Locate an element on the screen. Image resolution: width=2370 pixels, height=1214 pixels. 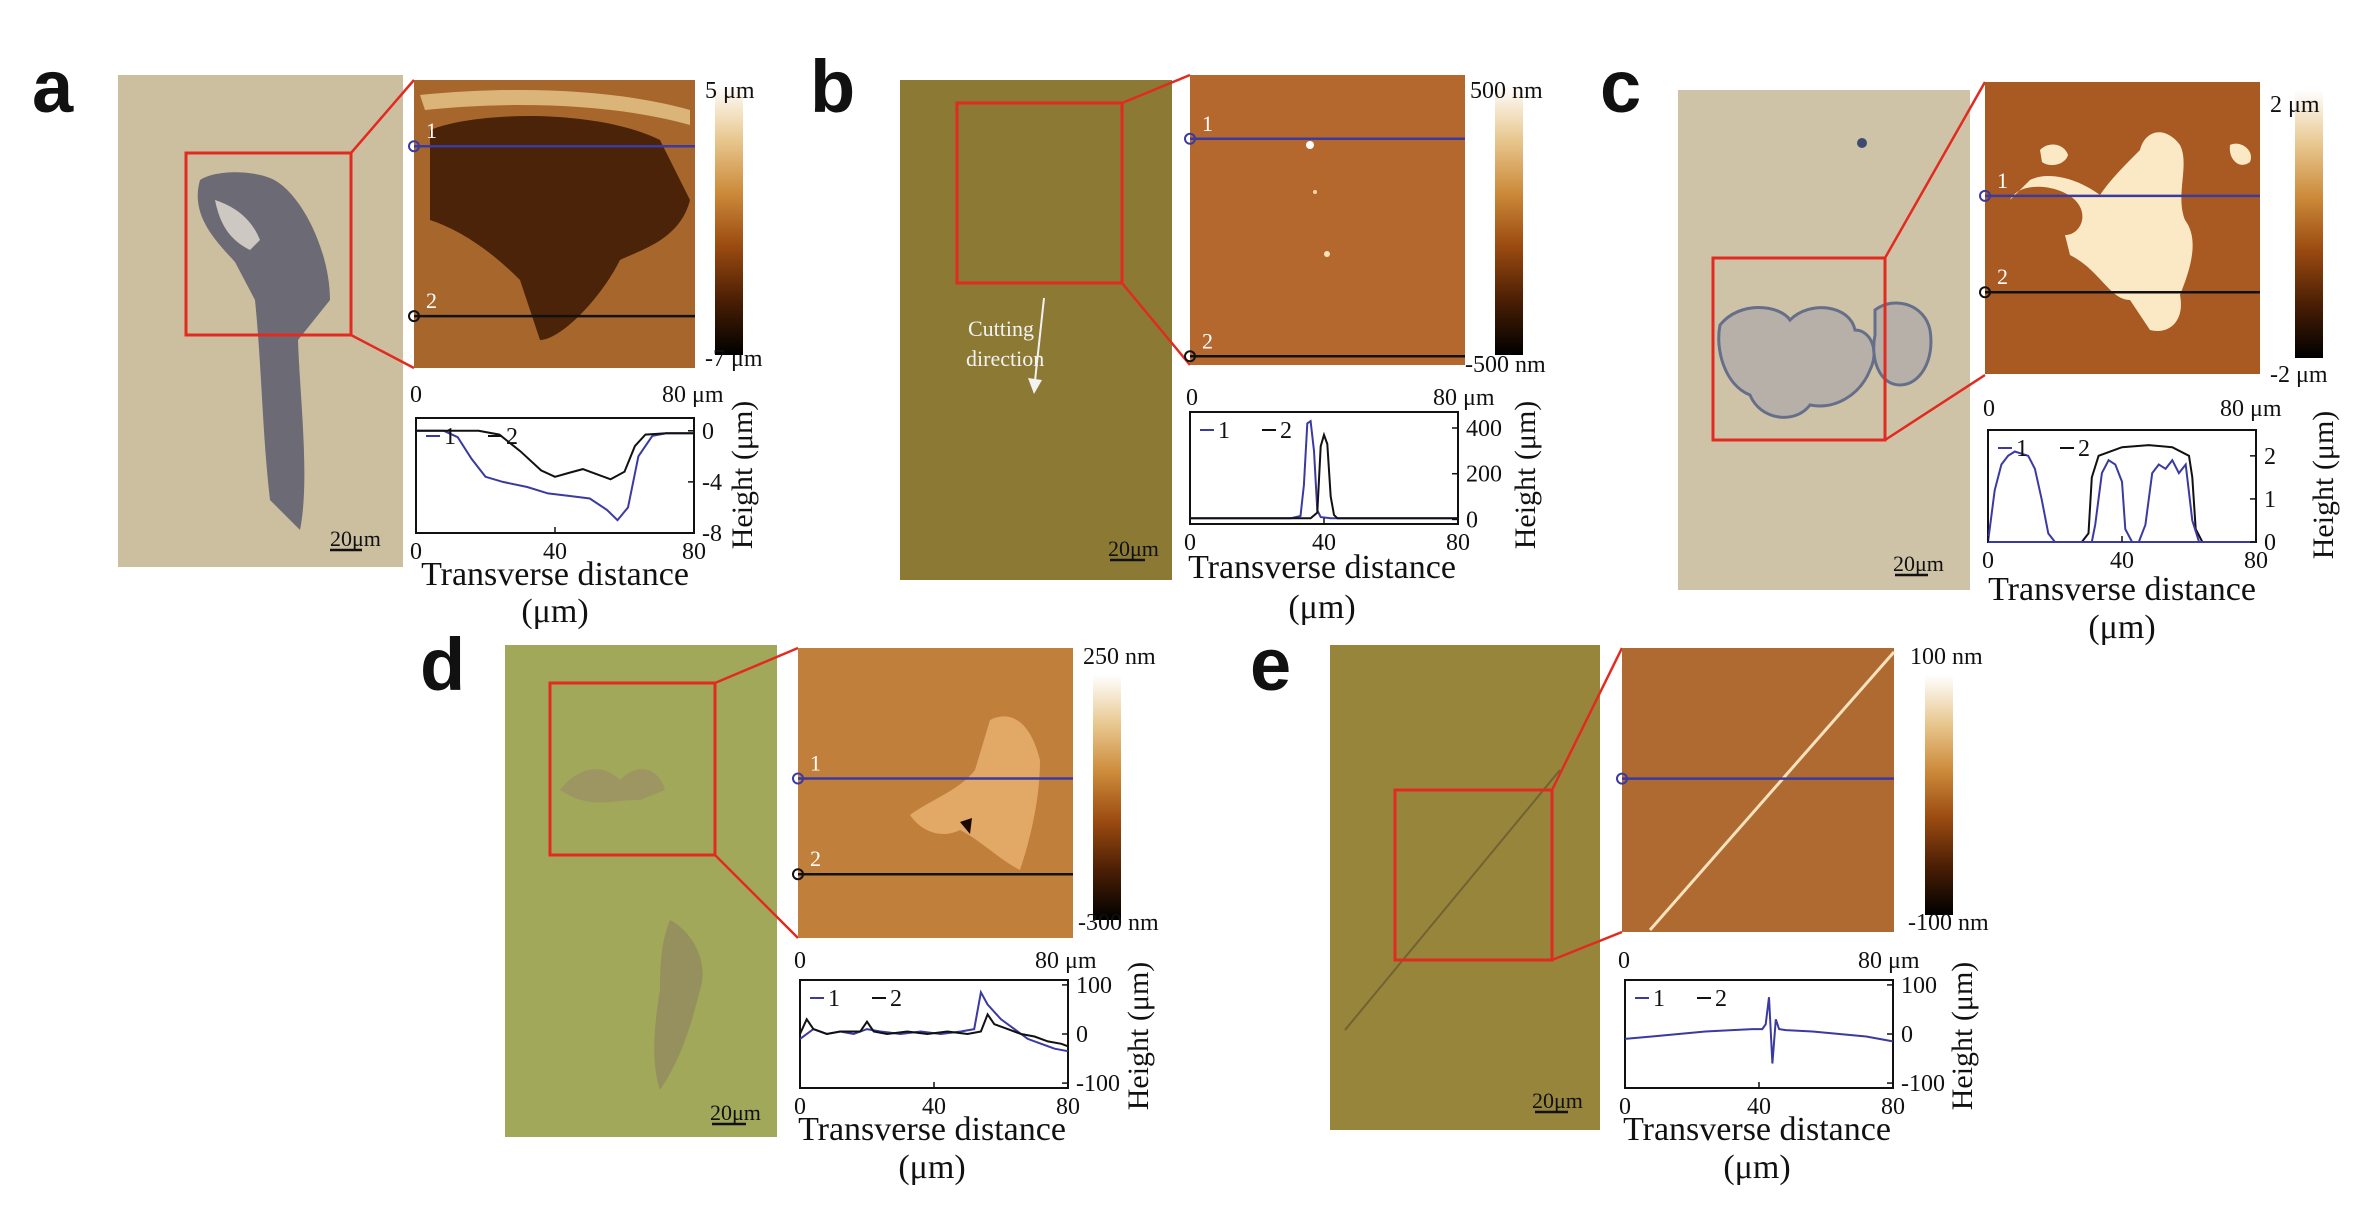
y-tick-label: 2 is located at coordinates (2270, 457).